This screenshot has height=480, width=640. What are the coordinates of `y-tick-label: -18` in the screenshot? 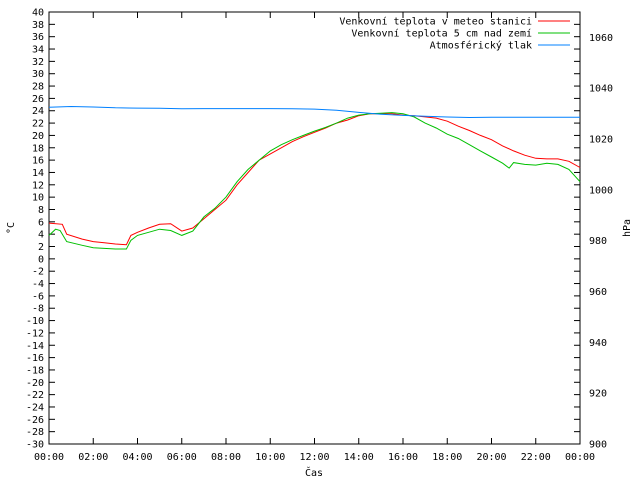 It's located at (35, 370).